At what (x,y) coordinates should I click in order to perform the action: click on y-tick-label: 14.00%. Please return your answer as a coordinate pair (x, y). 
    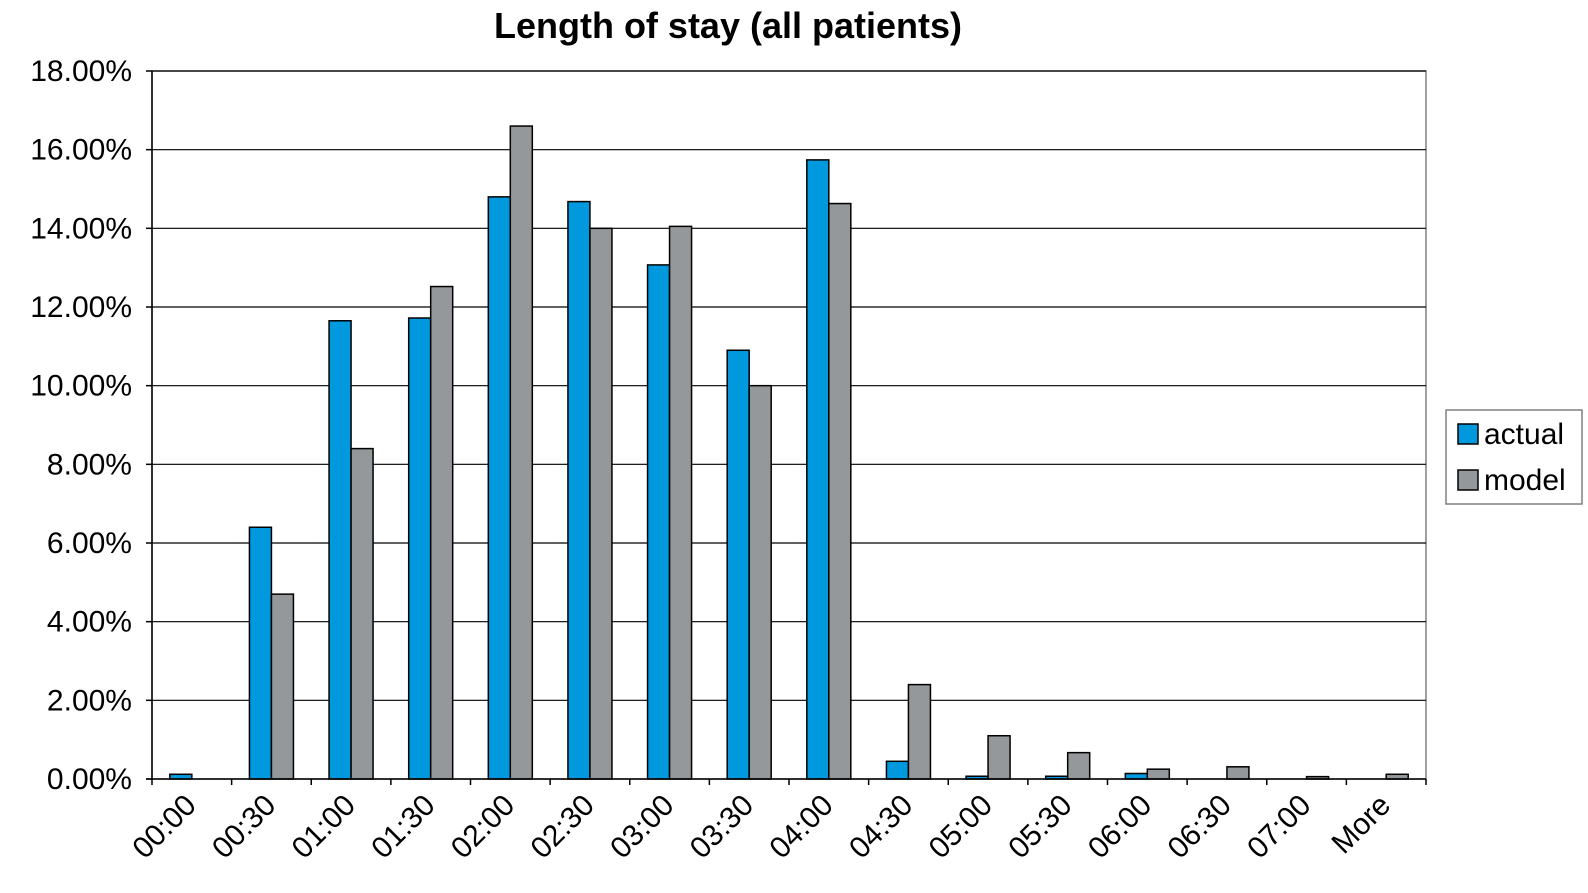
    Looking at the image, I should click on (81, 228).